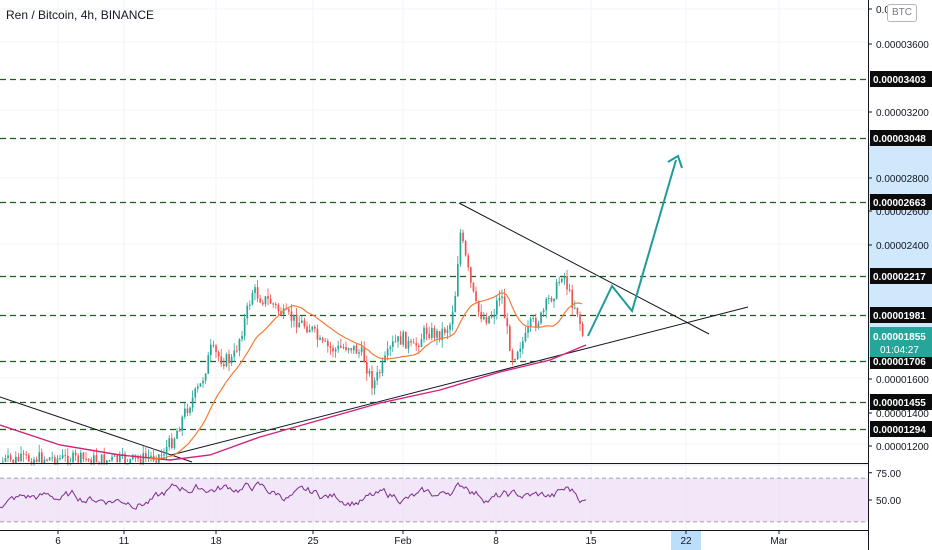 The height and width of the screenshot is (550, 932). Describe the element at coordinates (779, 541) in the screenshot. I see `time-tick-label: Mar` at that location.